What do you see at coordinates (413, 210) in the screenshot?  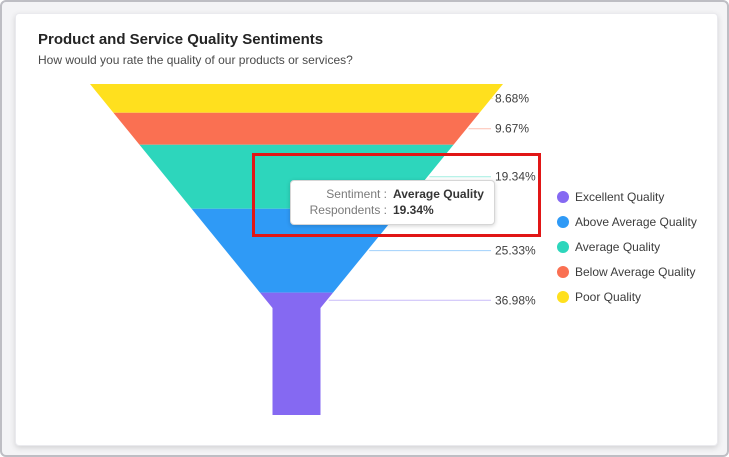 I see `tooltip-value: 19.34%` at bounding box center [413, 210].